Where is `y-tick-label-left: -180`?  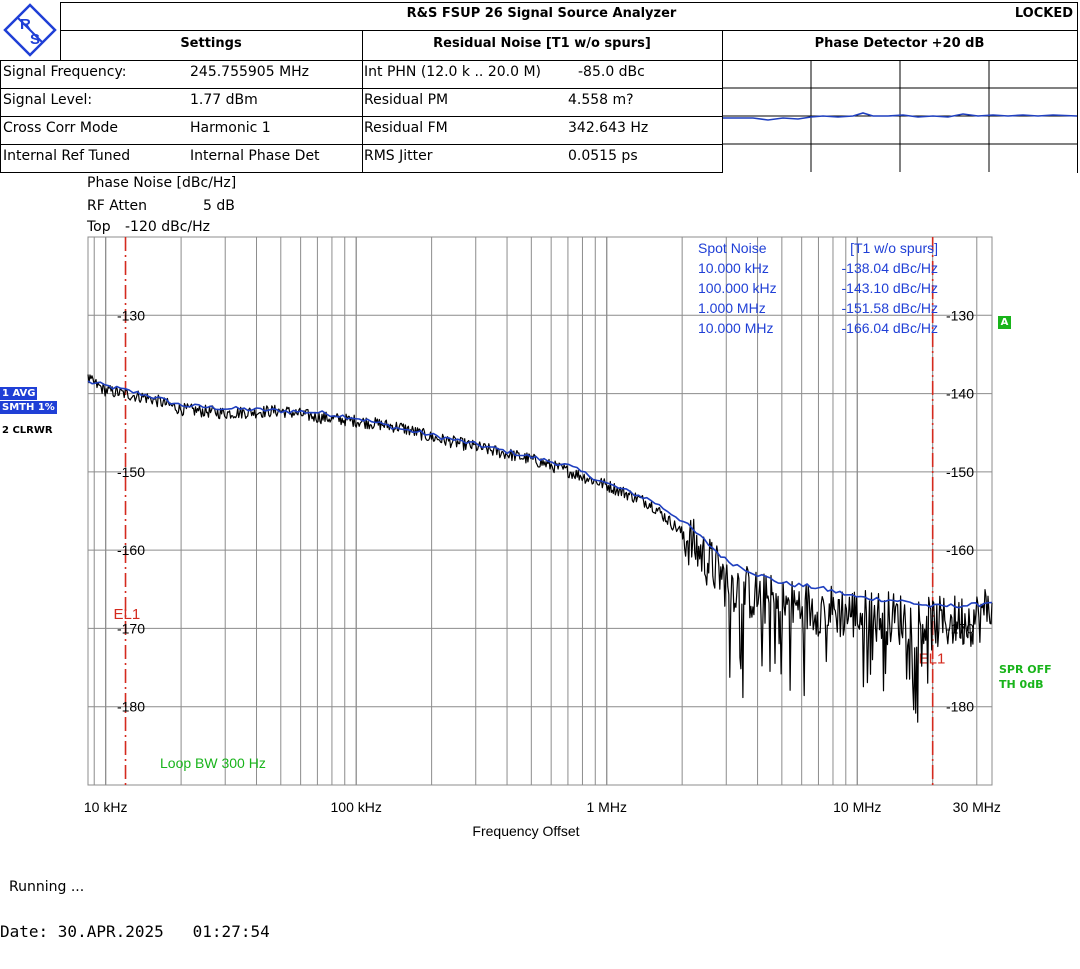 y-tick-label-left: -180 is located at coordinates (131, 707).